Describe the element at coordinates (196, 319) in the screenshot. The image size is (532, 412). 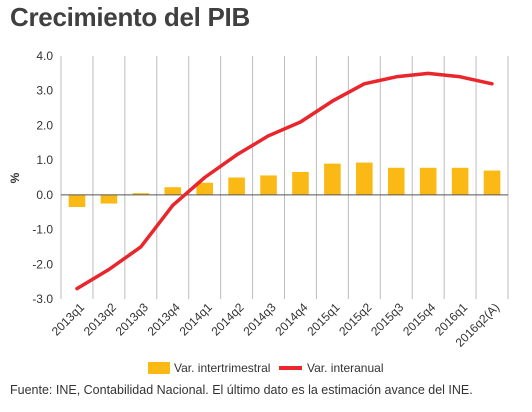
I see `x-tick-label: 2014q1` at that location.